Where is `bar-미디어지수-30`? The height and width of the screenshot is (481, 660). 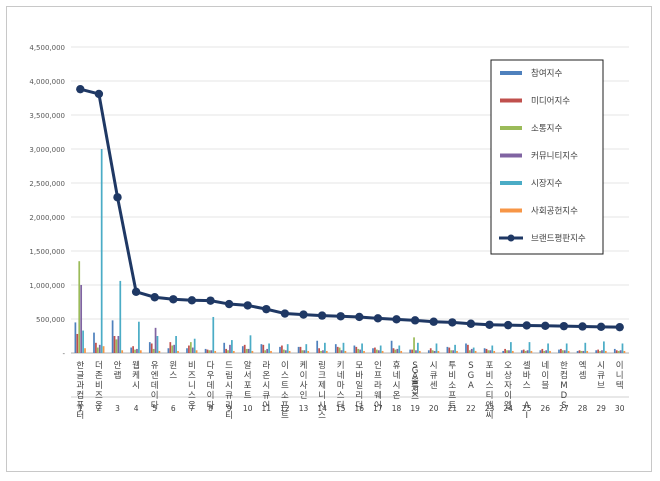 bar-미디어지수-30 is located at coordinates (616, 351).